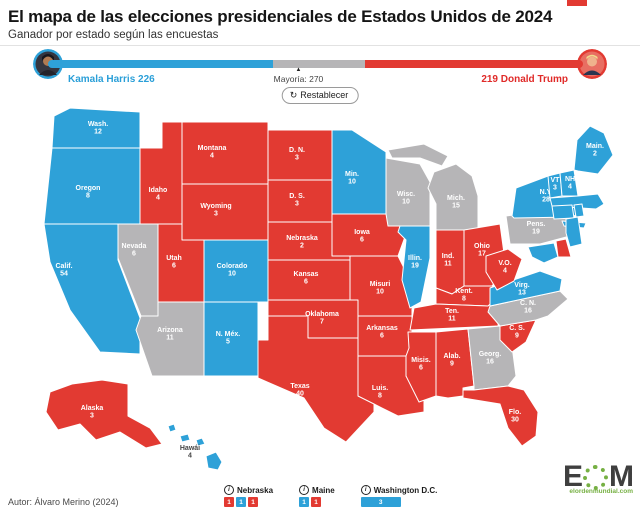 Image resolution: width=640 pixels, height=515 pixels. I want to click on trump-avatar, so click(592, 64).